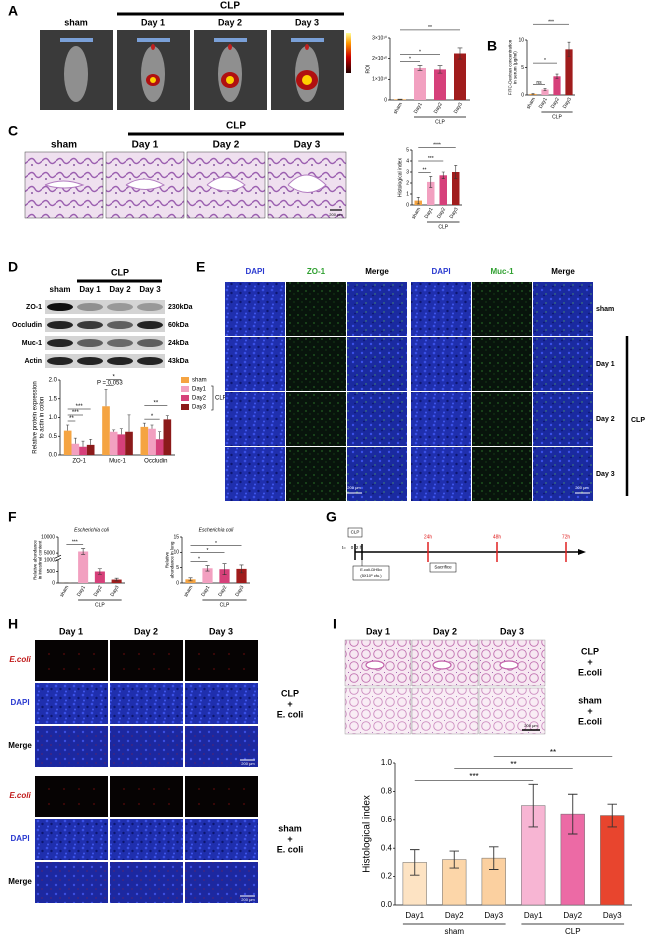  I want to click on protein-label: Muc-1, so click(32, 343).